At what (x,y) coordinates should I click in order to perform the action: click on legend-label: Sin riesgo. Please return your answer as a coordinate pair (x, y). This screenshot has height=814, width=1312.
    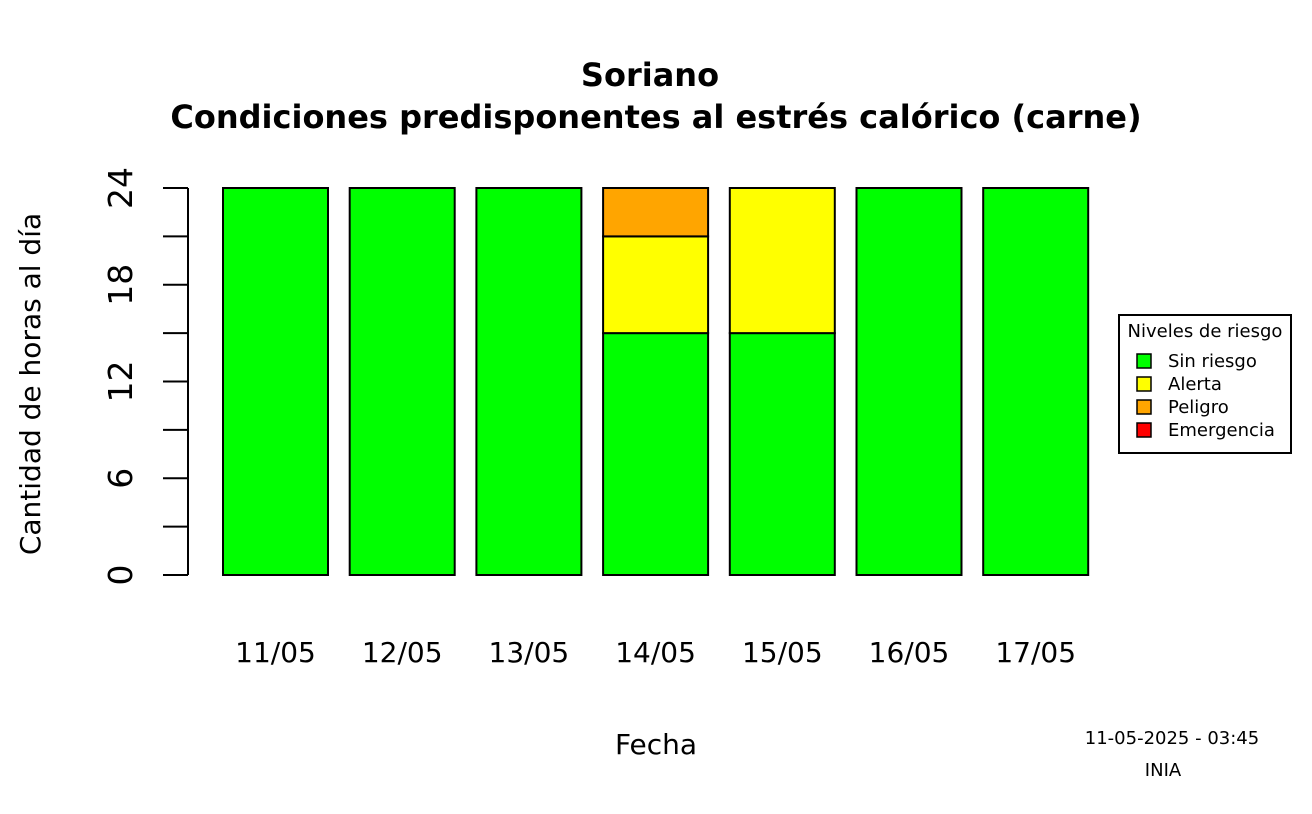
    Looking at the image, I should click on (1212, 361).